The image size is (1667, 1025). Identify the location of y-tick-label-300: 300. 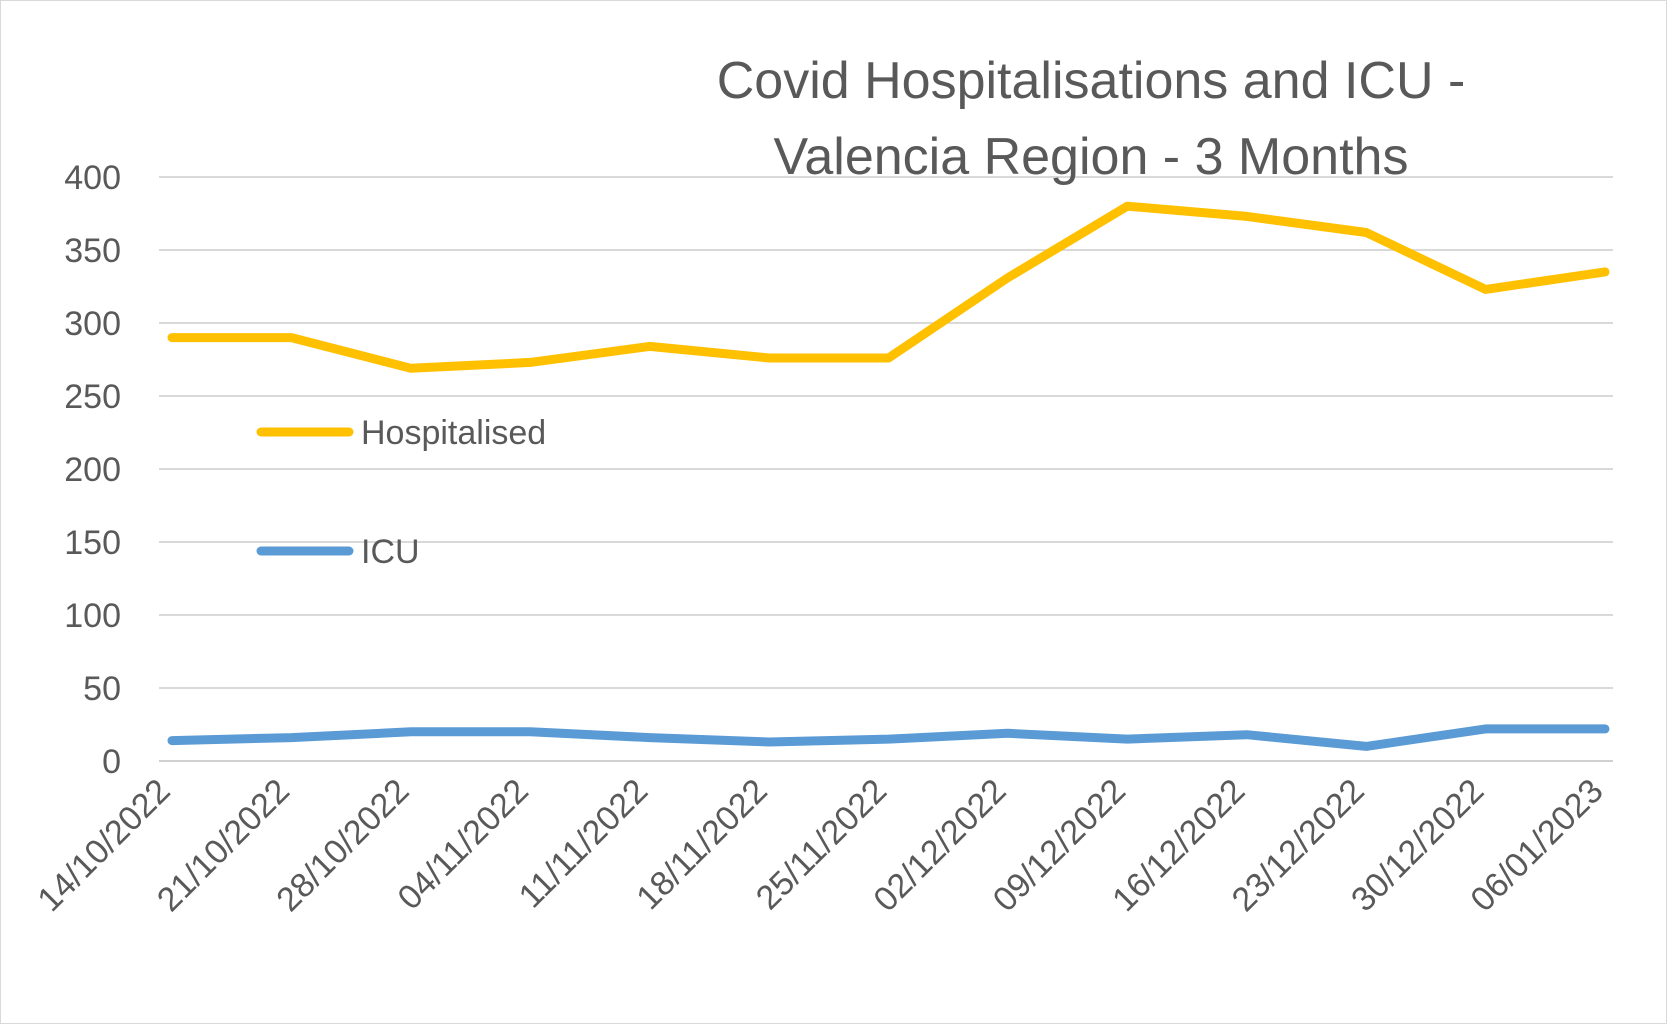
(92, 324).